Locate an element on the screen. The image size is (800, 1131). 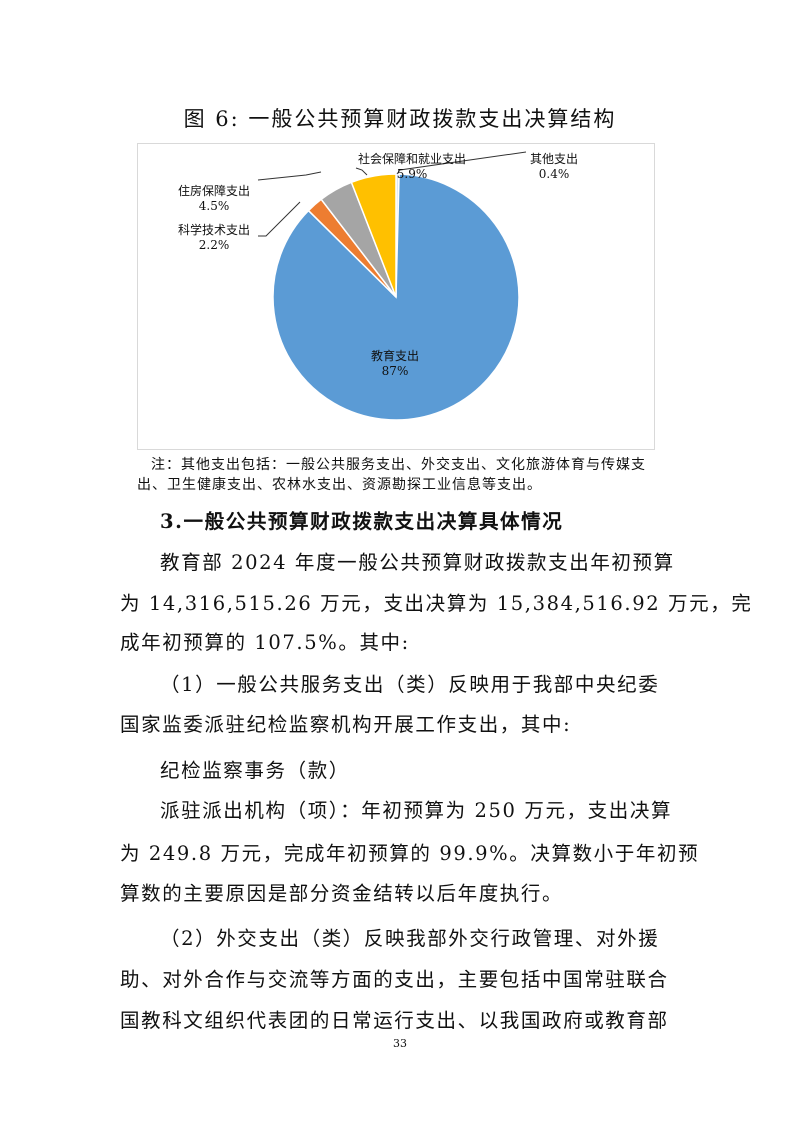
paragraph-line: 纪检监察事务（款） is located at coordinates (255, 770).